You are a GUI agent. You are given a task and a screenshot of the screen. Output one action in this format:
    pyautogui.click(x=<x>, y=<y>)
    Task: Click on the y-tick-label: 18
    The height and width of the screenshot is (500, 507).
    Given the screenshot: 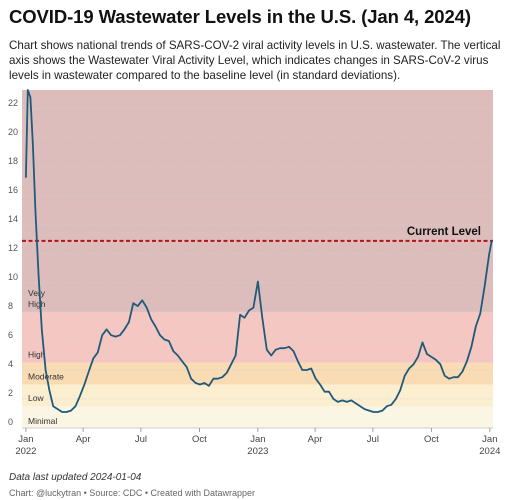 What is the action you would take?
    pyautogui.click(x=13, y=161)
    